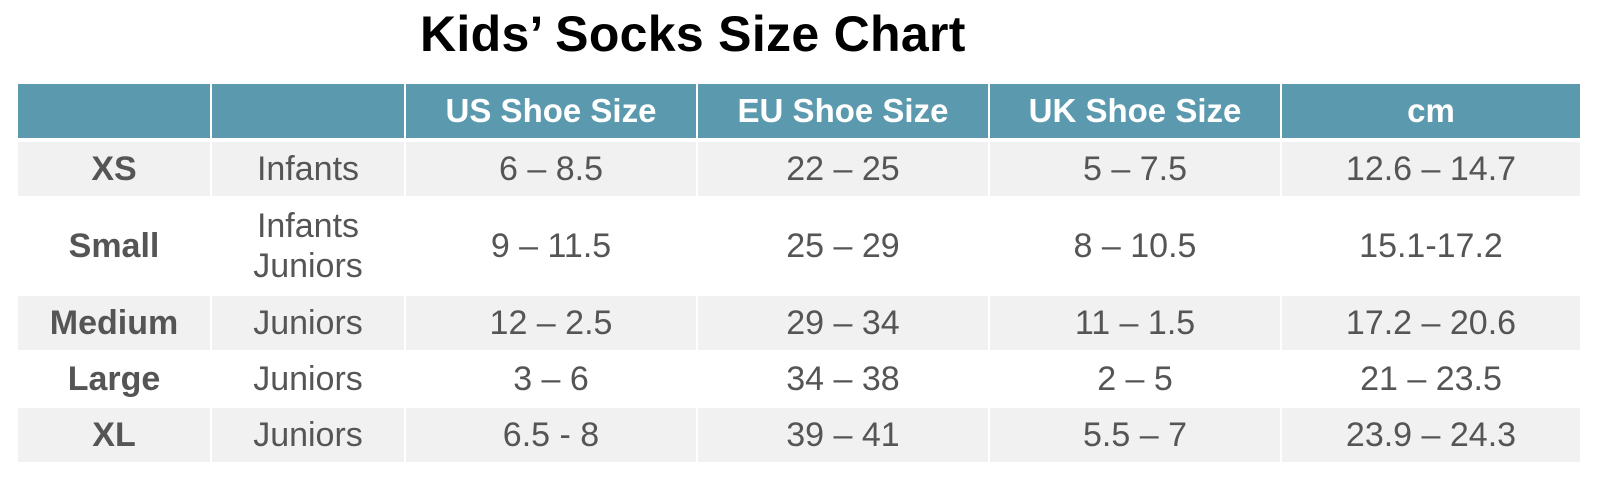  What do you see at coordinates (1431, 380) in the screenshot?
I see `cm-cell: 21 – 23.5` at bounding box center [1431, 380].